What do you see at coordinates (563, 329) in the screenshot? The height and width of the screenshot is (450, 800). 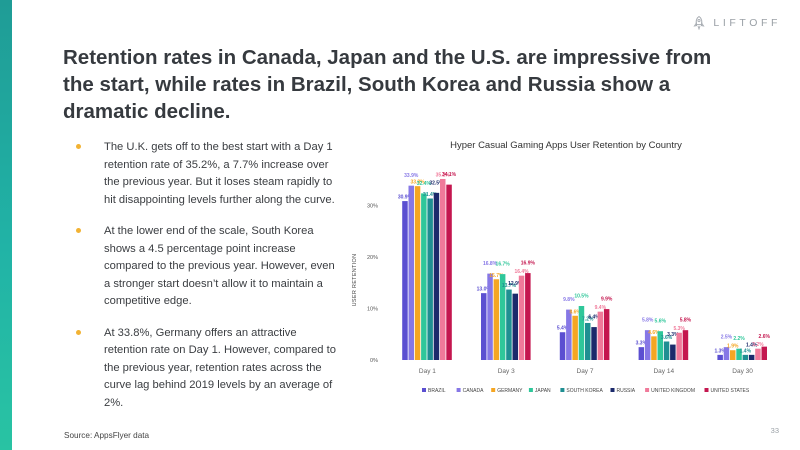 I see `bar-data-label: 5.4%` at bounding box center [563, 329].